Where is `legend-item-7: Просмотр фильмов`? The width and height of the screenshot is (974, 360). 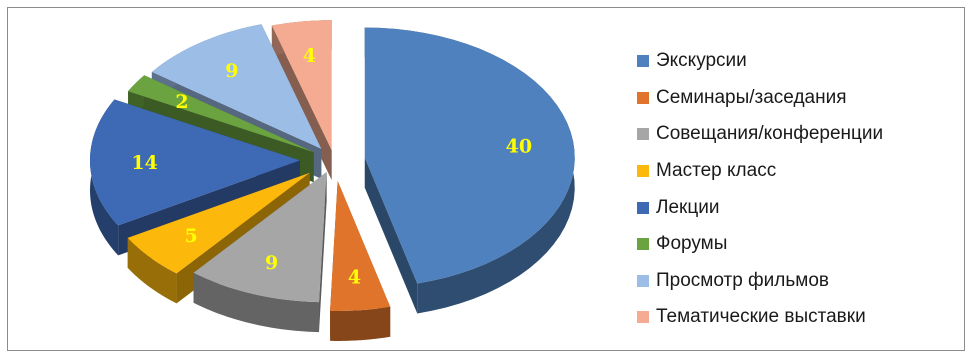
legend-item-7: Просмотр фильмов is located at coordinates (760, 281).